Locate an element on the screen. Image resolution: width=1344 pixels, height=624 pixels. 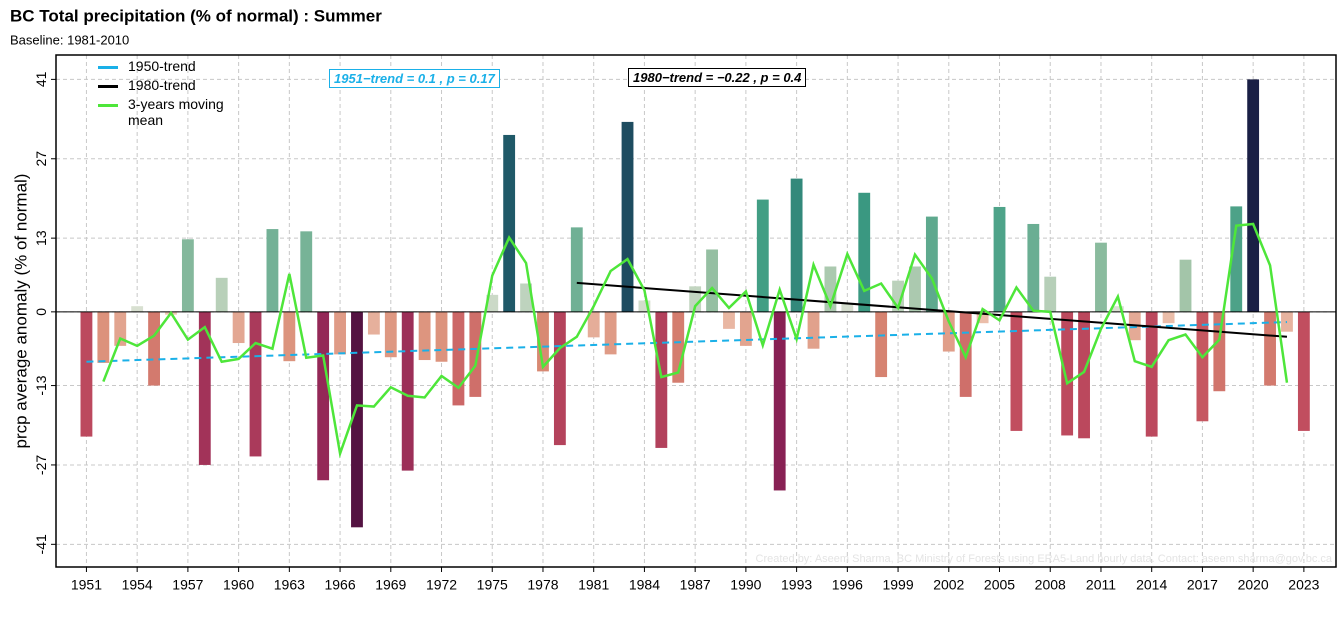
y-axis-label: prcp average anomaly (% of normal) is located at coordinates (20, 311).